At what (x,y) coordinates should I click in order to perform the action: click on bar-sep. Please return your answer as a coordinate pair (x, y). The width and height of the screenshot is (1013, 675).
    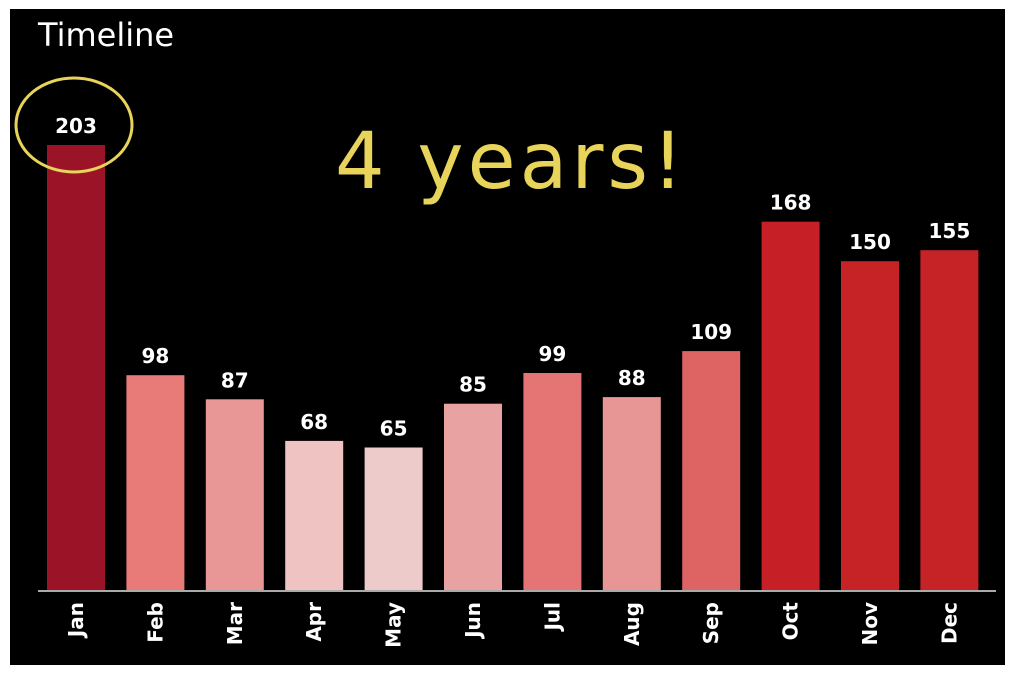
    Looking at the image, I should click on (711, 470).